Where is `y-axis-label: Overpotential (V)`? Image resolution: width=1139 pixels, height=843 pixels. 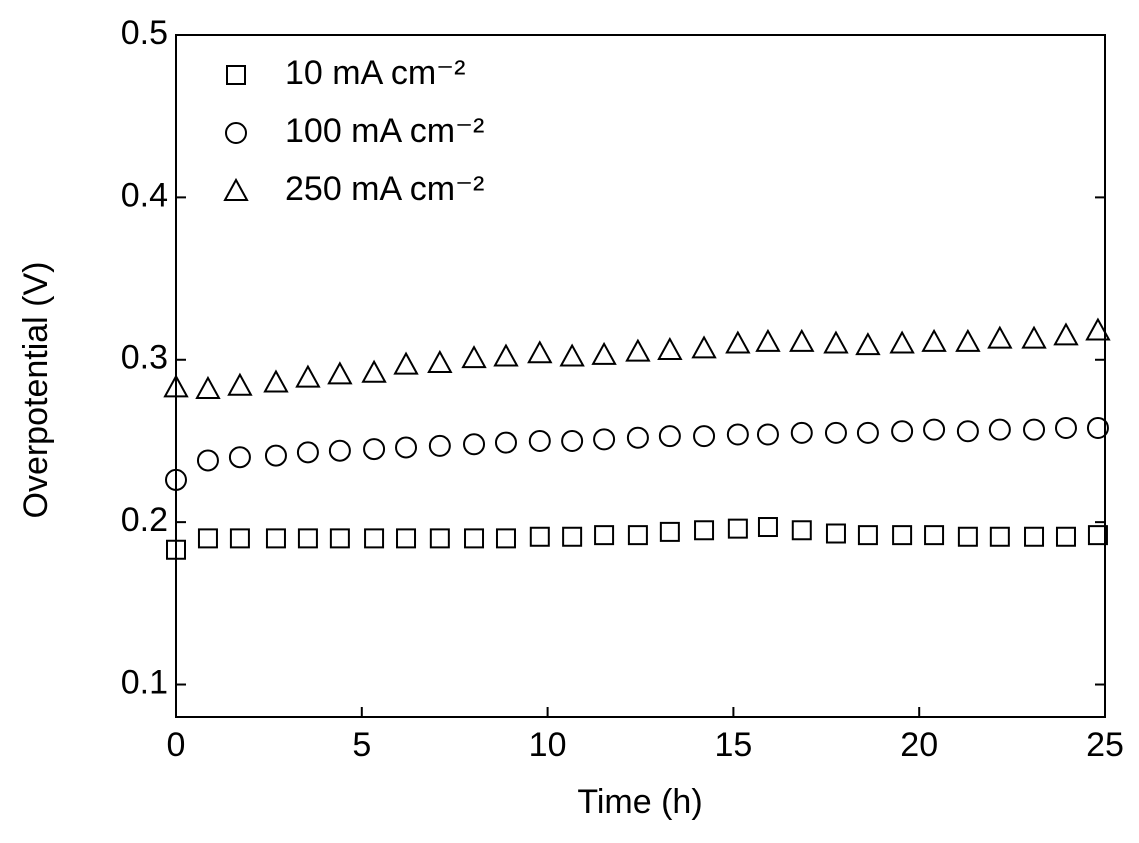
y-axis-label: Overpotential (V) is located at coordinates (36, 390).